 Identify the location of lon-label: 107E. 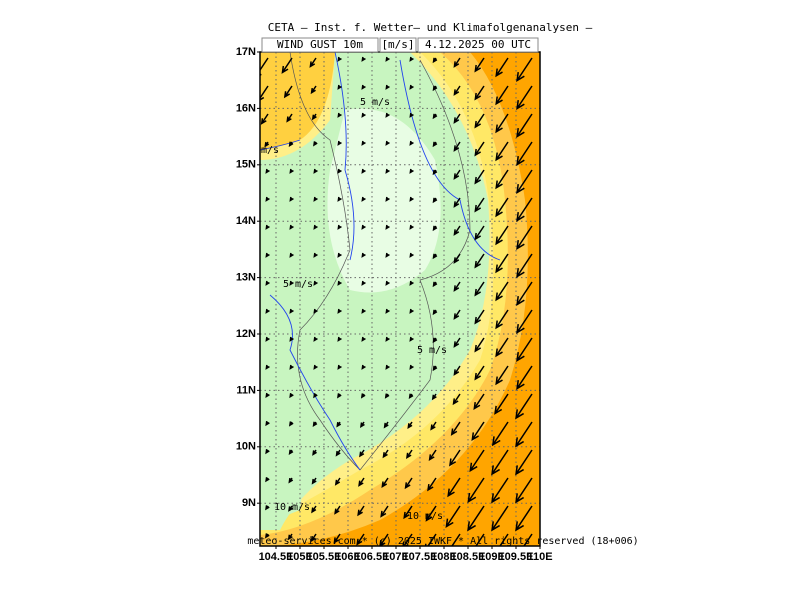
(396, 557).